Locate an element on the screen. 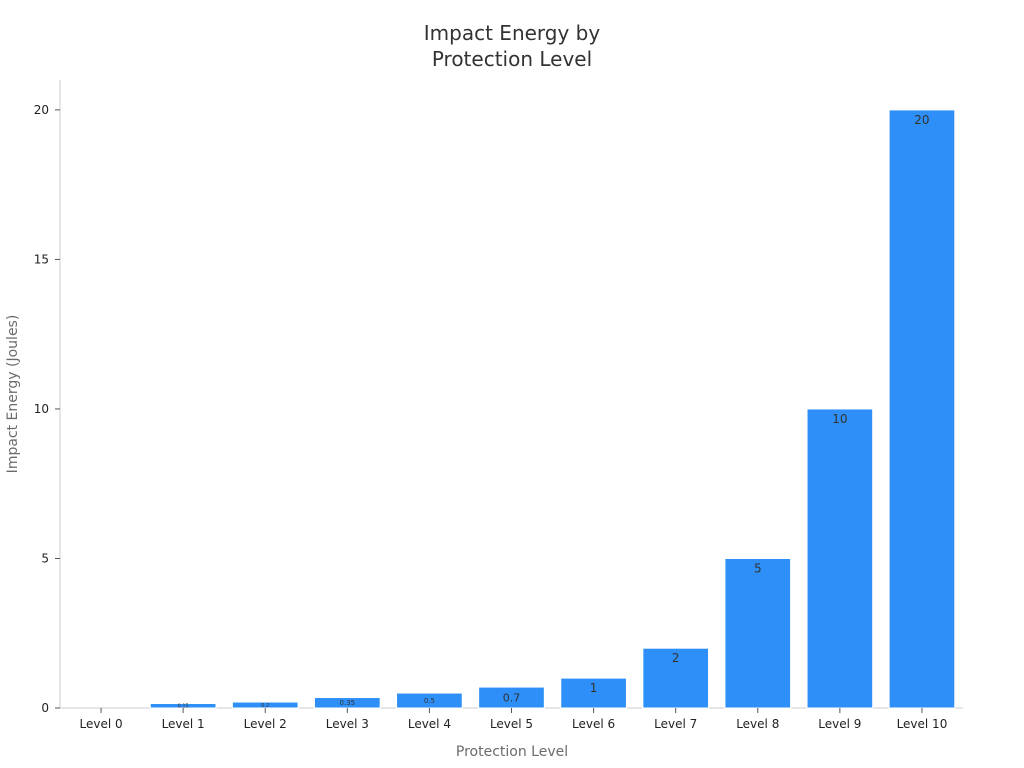 The height and width of the screenshot is (768, 1024). chart-title-line-1: Impact Energy by is located at coordinates (512, 33).